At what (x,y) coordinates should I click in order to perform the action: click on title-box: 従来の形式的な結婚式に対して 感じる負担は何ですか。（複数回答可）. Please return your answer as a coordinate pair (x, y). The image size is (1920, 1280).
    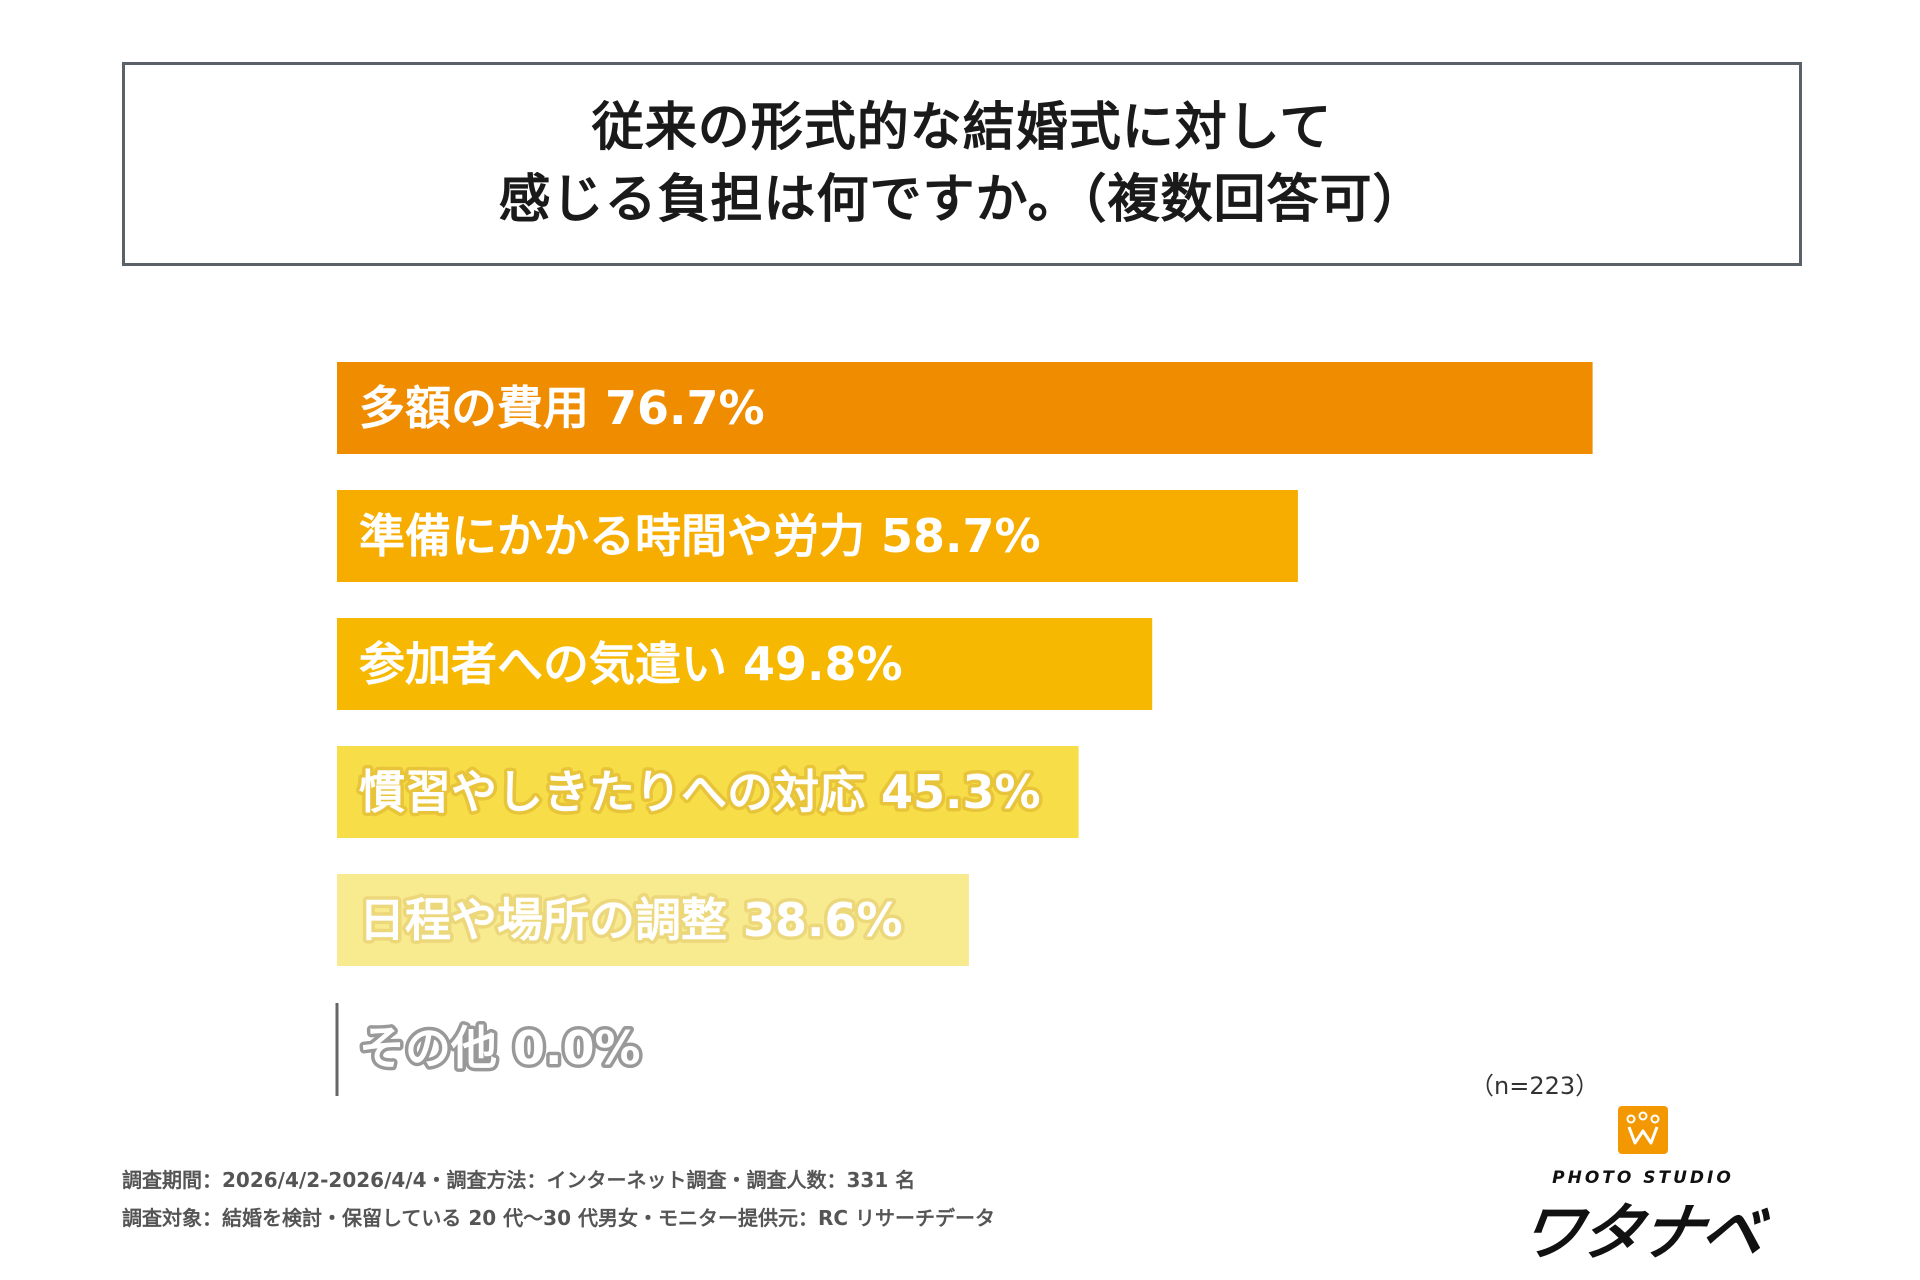
    Looking at the image, I should click on (962, 164).